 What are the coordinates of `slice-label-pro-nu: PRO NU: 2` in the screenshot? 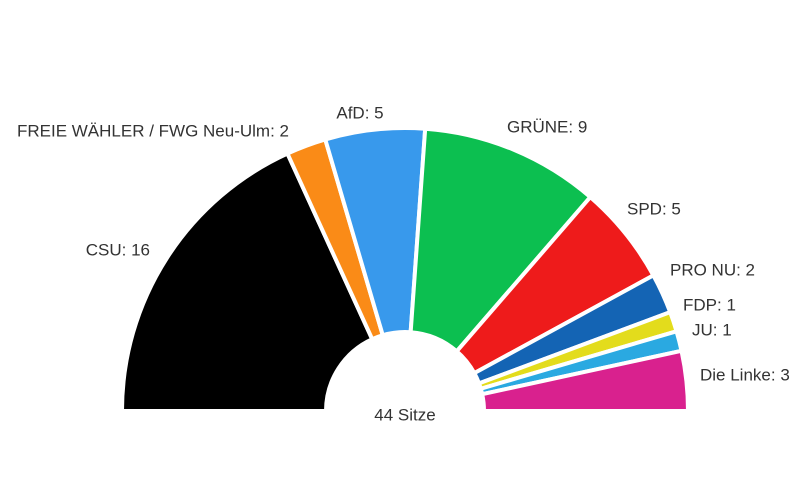 It's located at (712, 270).